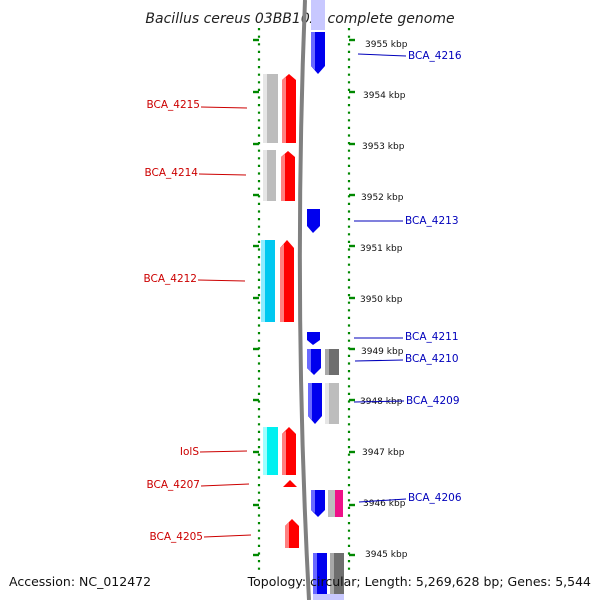  I want to click on left-gene-features, so click(280, 311).